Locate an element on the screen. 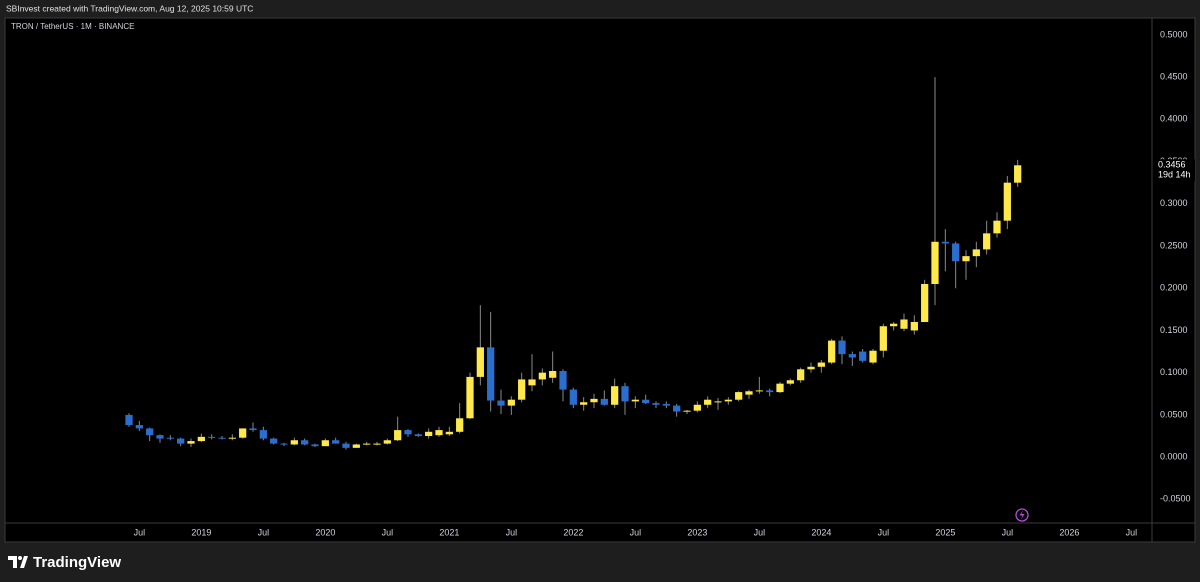  x-tick-label: 2022 is located at coordinates (573, 532).